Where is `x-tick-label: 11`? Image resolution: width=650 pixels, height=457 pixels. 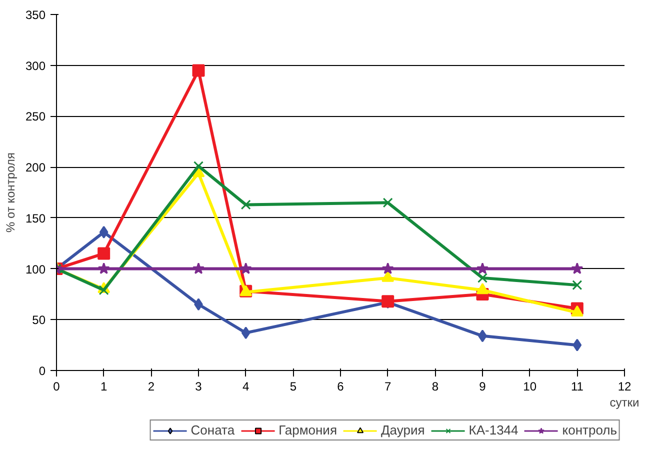 x-tick-label: 11 is located at coordinates (577, 387).